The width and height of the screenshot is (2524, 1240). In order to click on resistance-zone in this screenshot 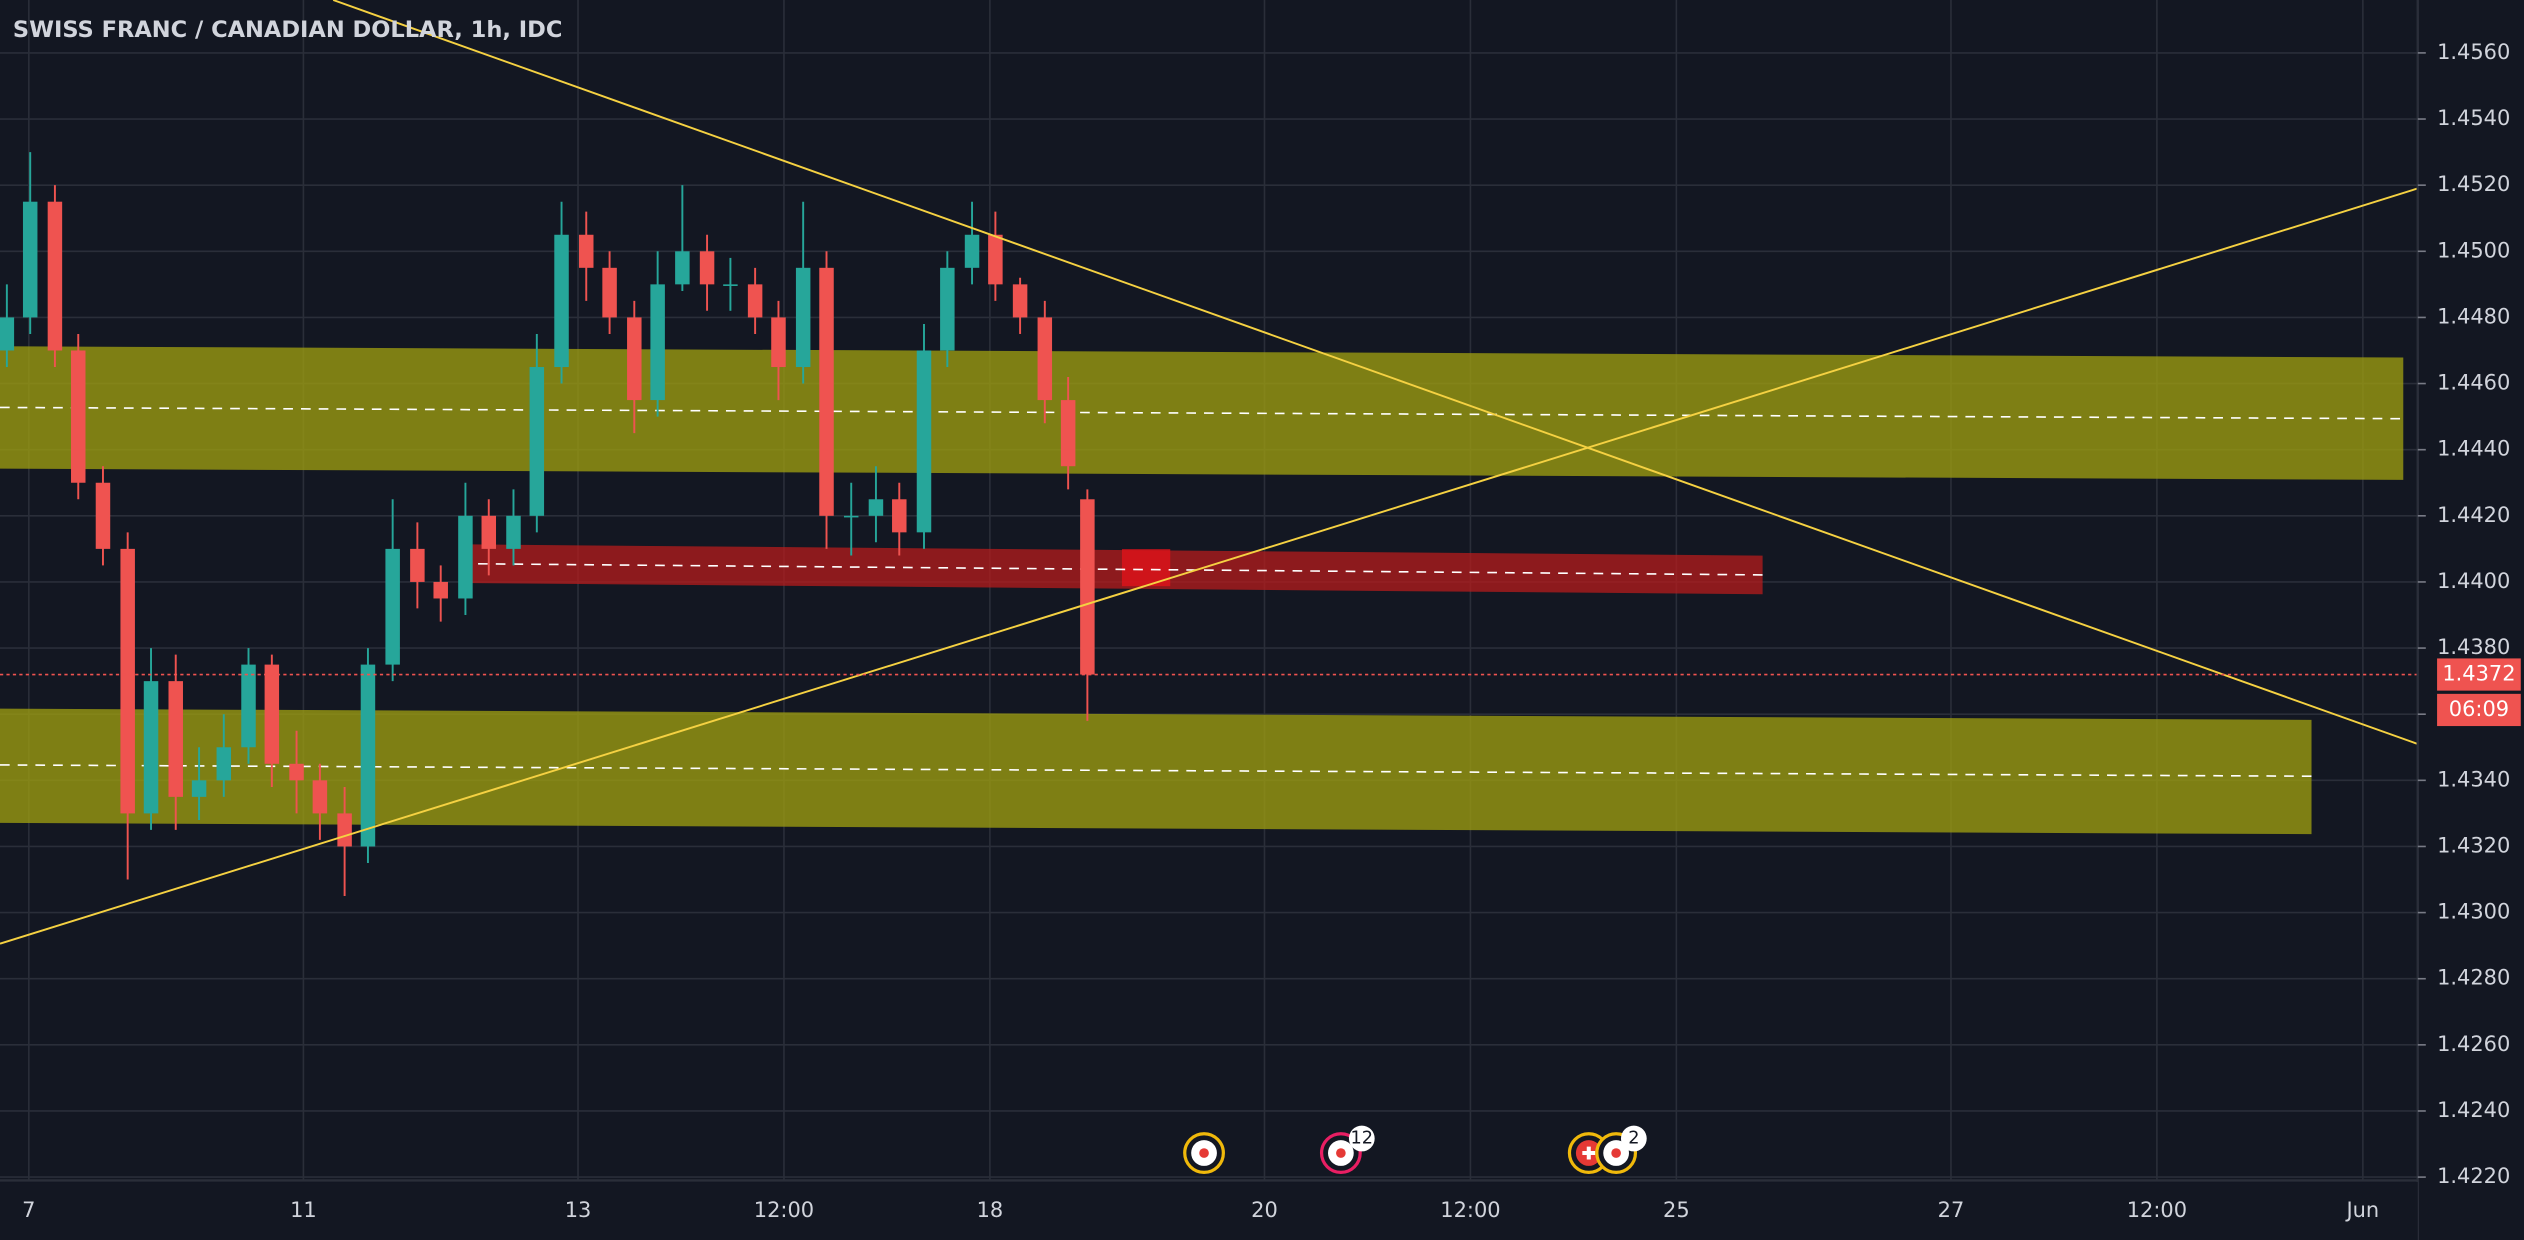, I will do `click(1111, 569)`.